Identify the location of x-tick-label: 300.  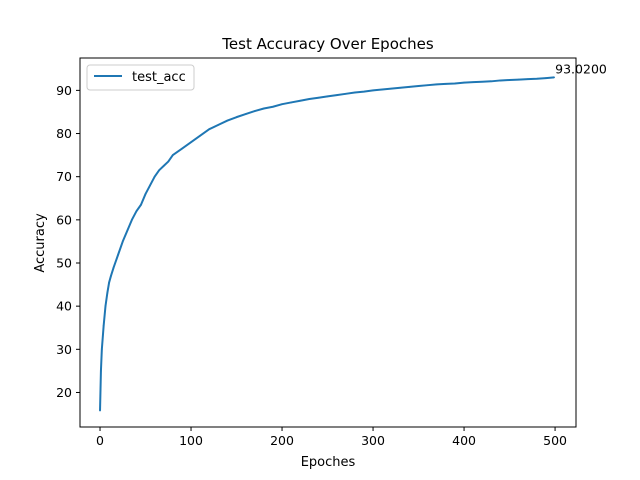
(373, 440).